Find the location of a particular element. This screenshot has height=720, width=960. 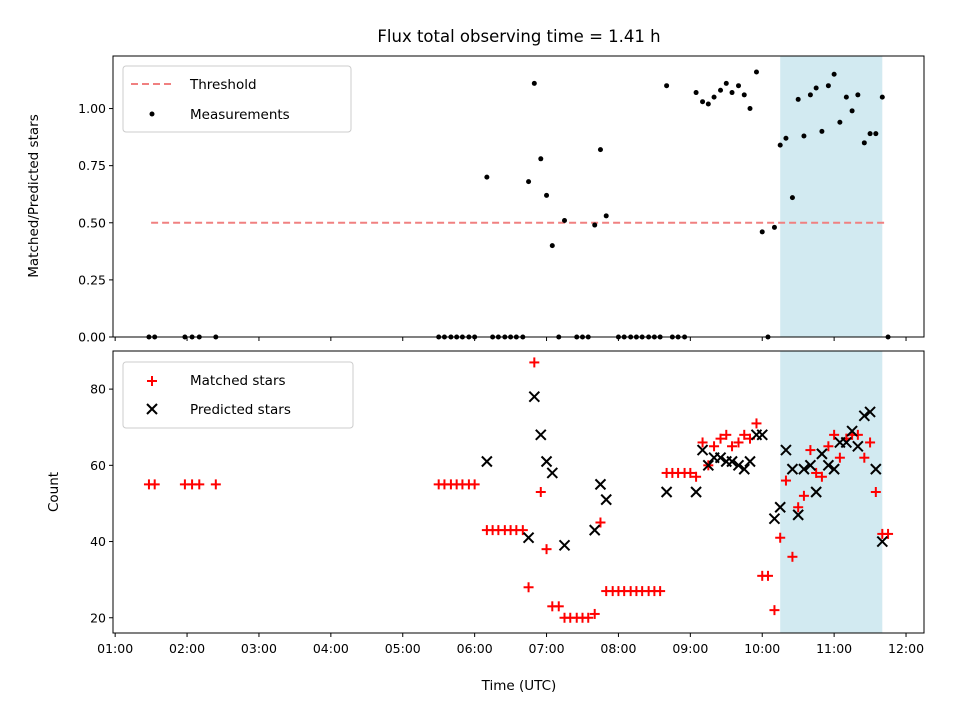

predicted-stars-points is located at coordinates (685, 471).